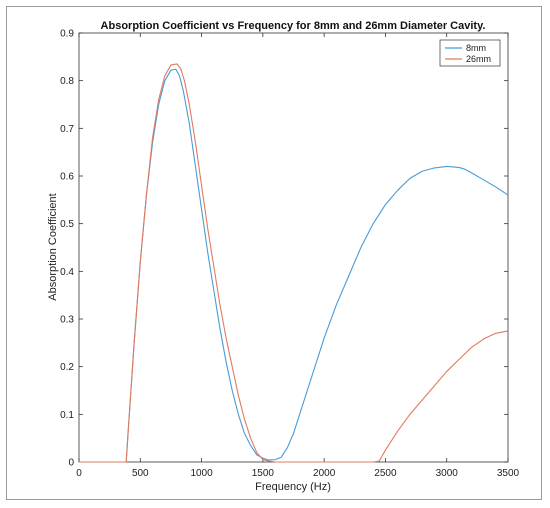 Image resolution: width=550 pixels, height=508 pixels. What do you see at coordinates (67, 272) in the screenshot?
I see `y-tick-label: 0.4` at bounding box center [67, 272].